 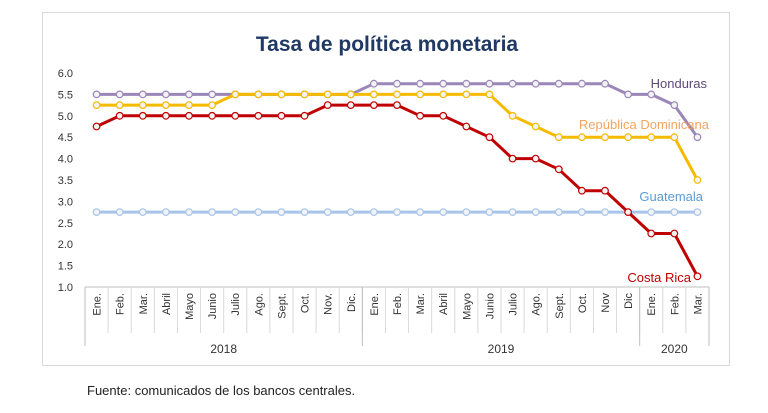 I want to click on x-tick-label: Ene., so click(x=98, y=304).